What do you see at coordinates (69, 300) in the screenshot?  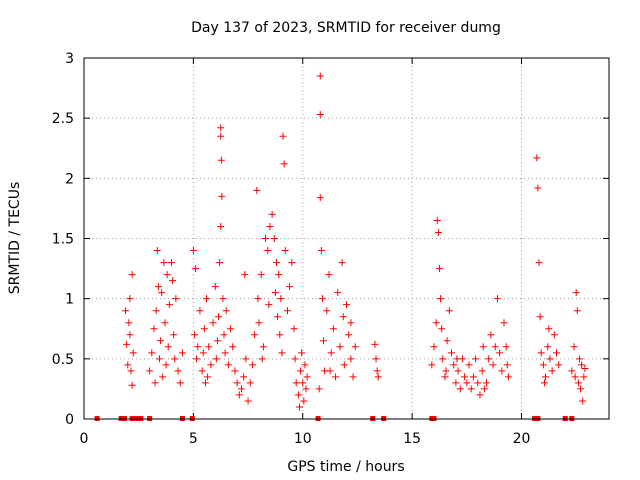 I see `y-tick-label: 1` at bounding box center [69, 300].